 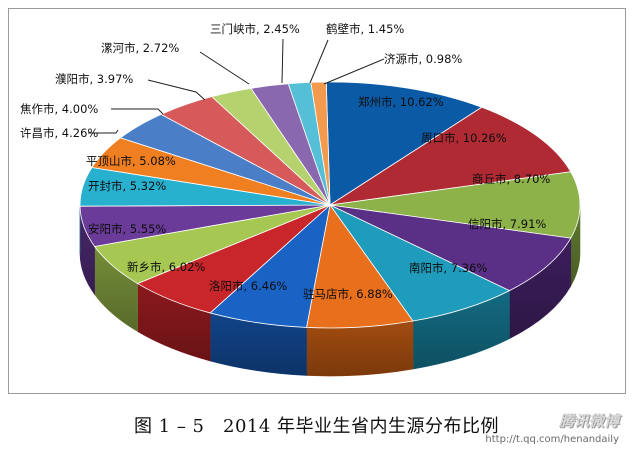 I want to click on slice-label-洛阳市: 洛阳市, 6.46%, so click(x=248, y=286).